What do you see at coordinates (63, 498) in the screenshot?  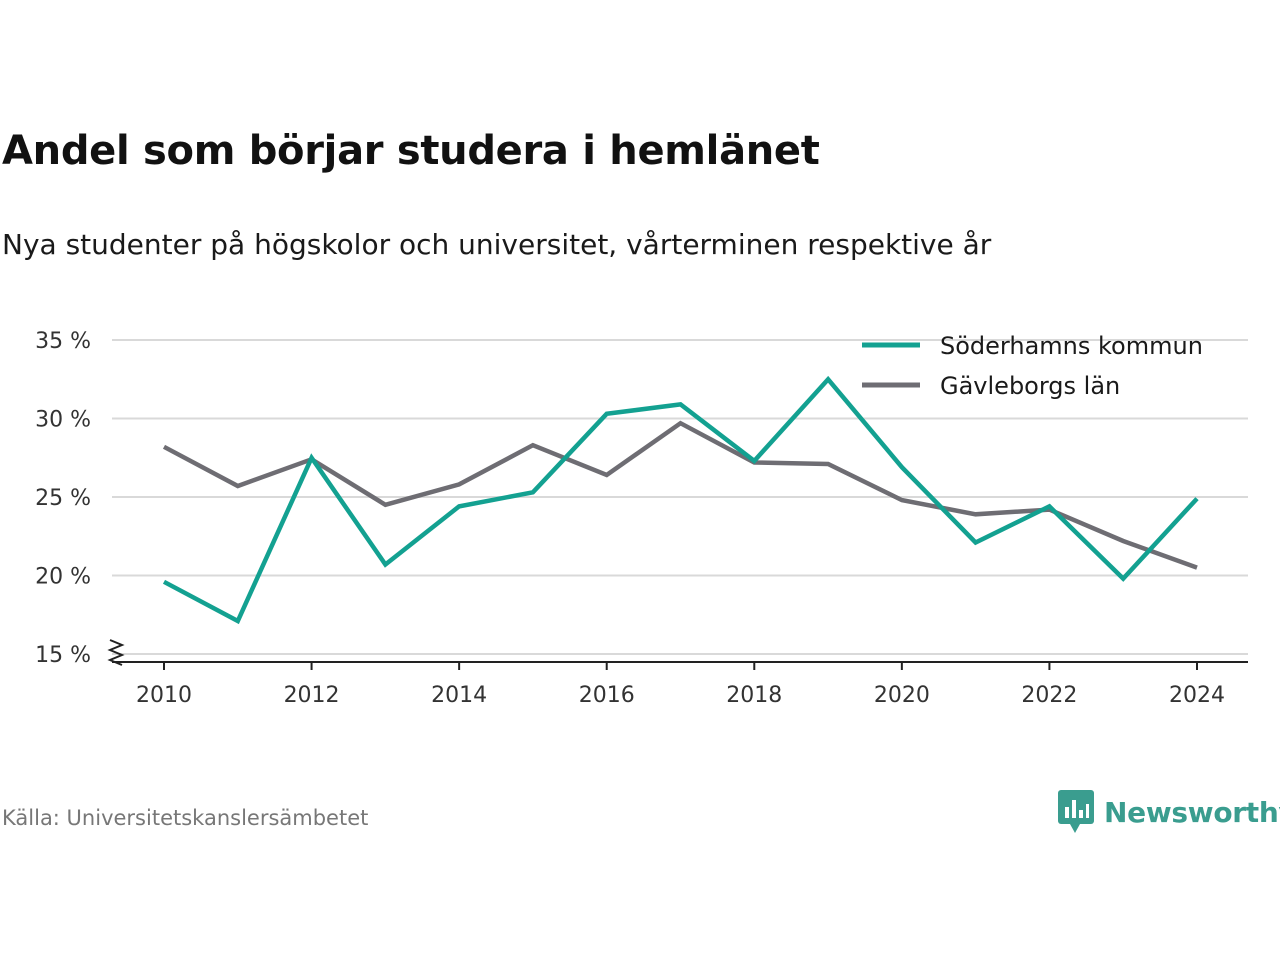 I see `y-tick-label: 25 %` at bounding box center [63, 498].